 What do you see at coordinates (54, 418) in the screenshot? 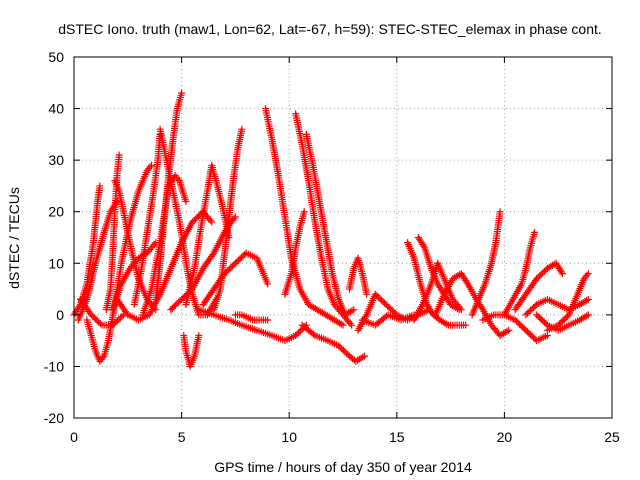
I see `y-tick-label: -20` at bounding box center [54, 418].